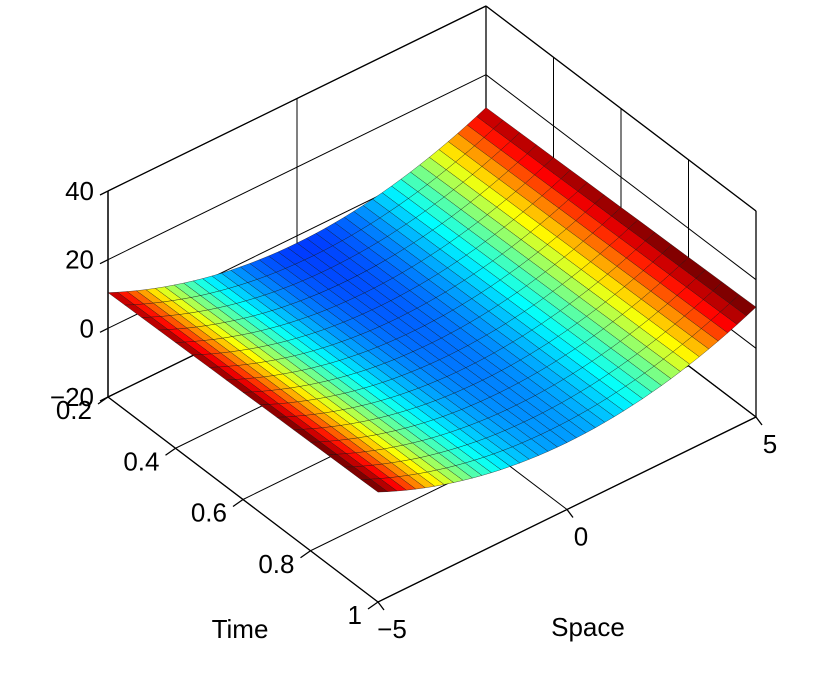  What do you see at coordinates (581, 537) in the screenshot?
I see `space-tick-label: 0` at bounding box center [581, 537].